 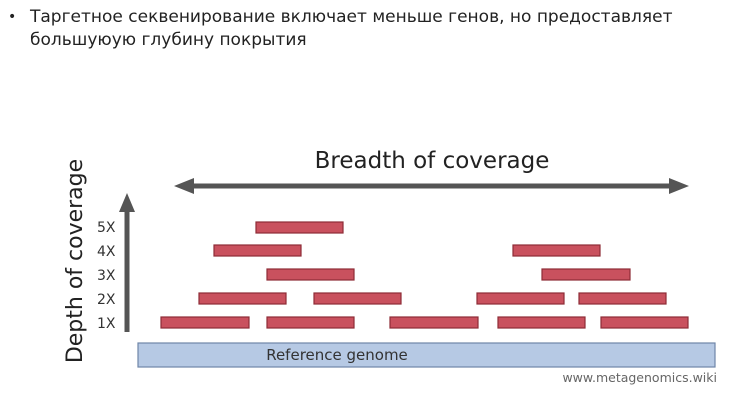 What do you see at coordinates (426, 355) in the screenshot?
I see `reference-genome-bar` at bounding box center [426, 355].